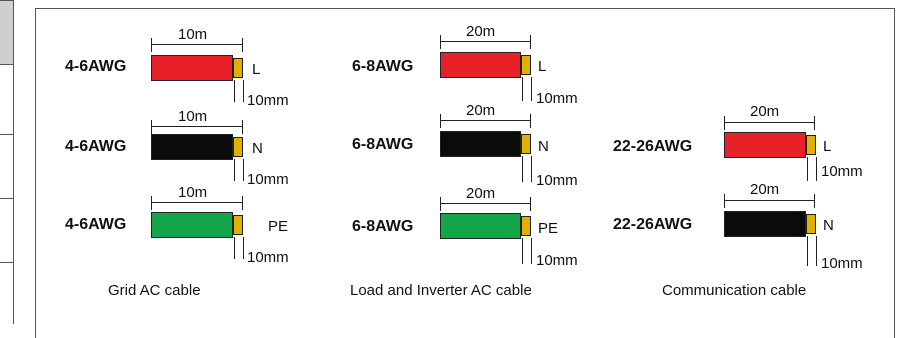 The image size is (901, 338). I want to click on group-caption: Load and Inverter AC cable, so click(441, 290).